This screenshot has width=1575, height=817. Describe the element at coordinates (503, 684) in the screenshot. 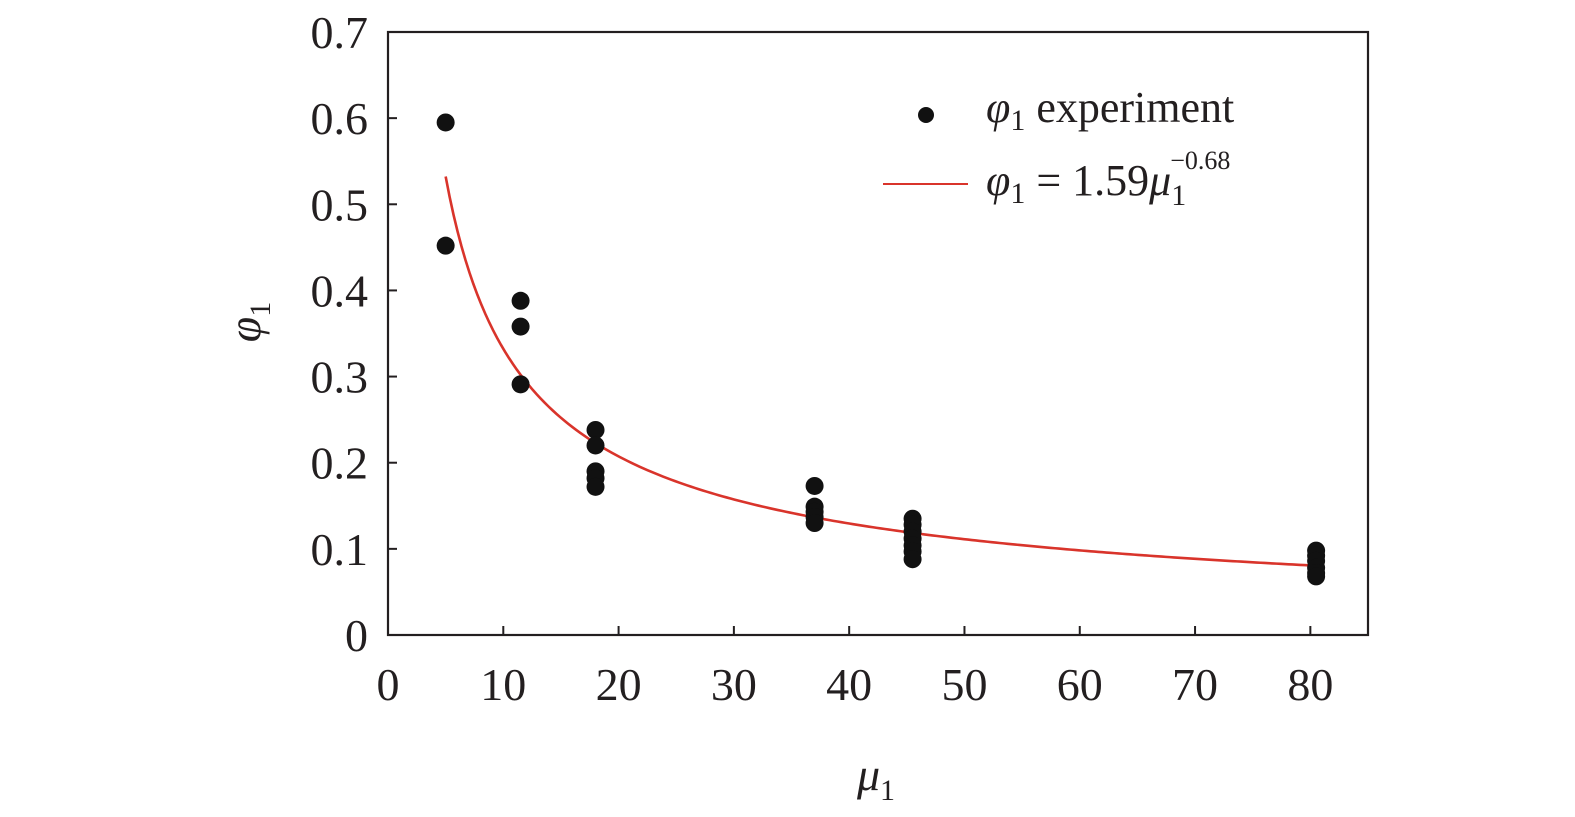

I see `x-tick-label: 10` at that location.